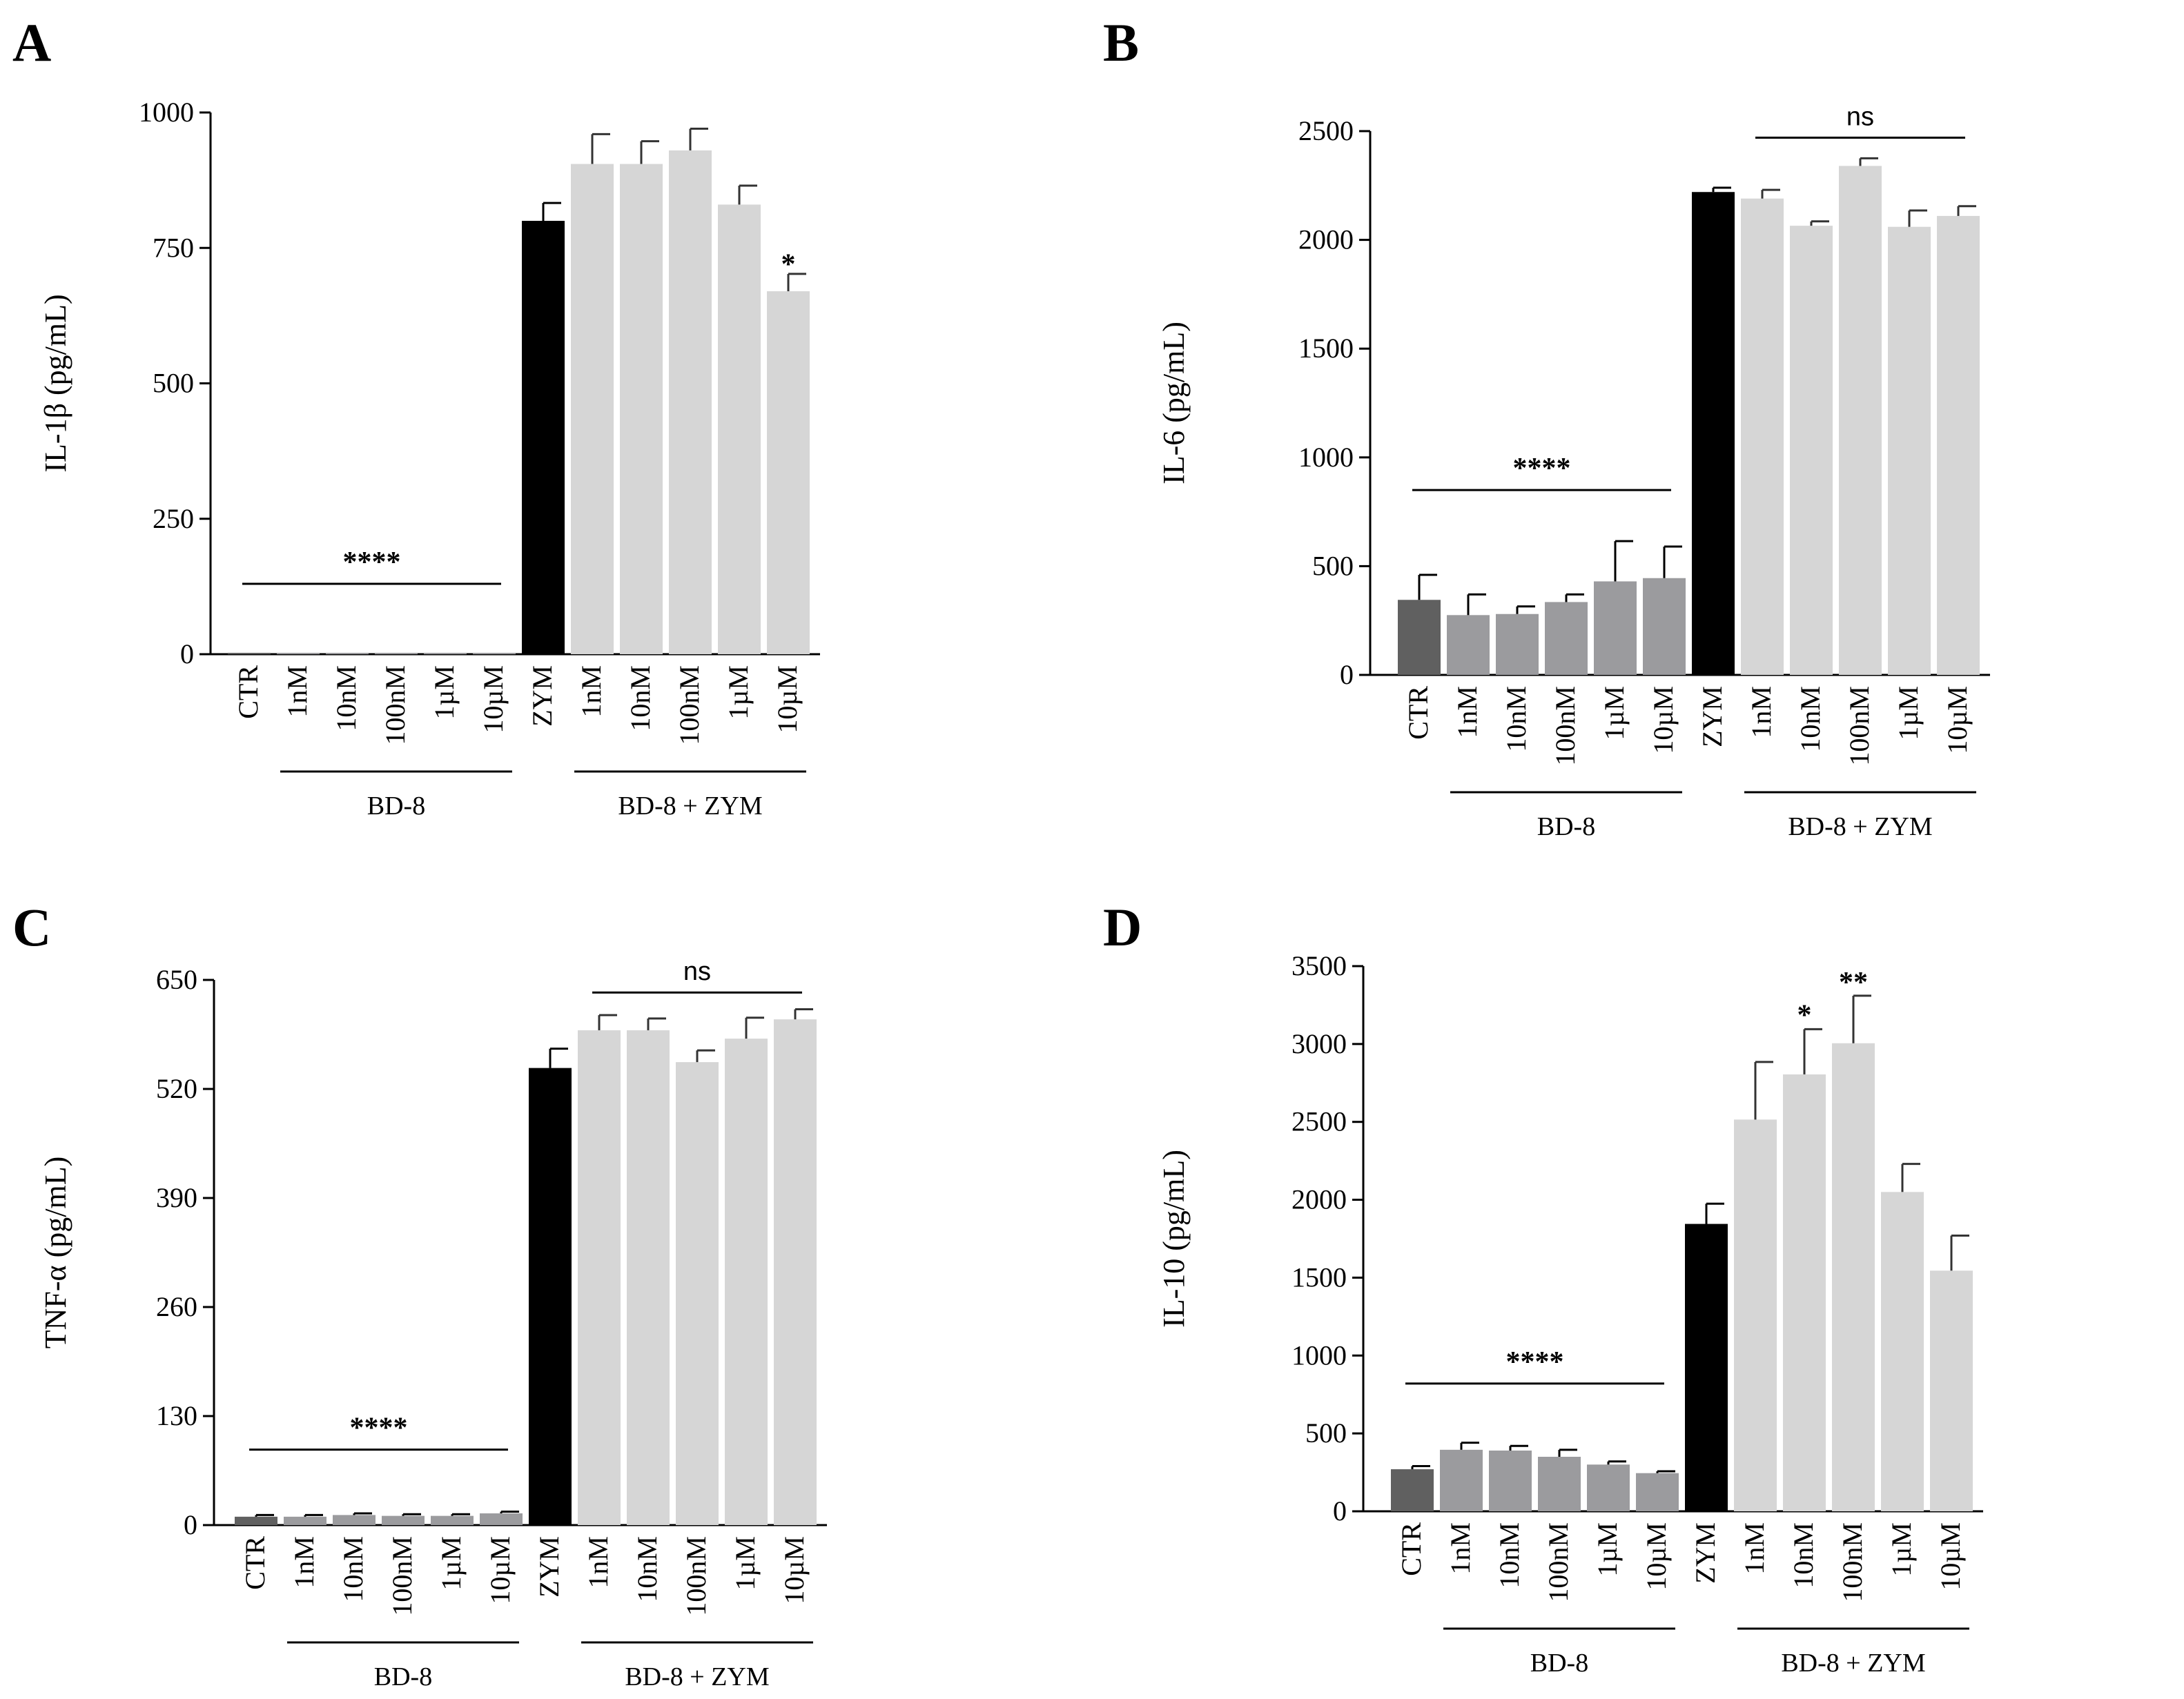 This screenshot has height=1699, width=2184. What do you see at coordinates (173, 247) in the screenshot?
I see `y-tick-label: 750` at bounding box center [173, 247].